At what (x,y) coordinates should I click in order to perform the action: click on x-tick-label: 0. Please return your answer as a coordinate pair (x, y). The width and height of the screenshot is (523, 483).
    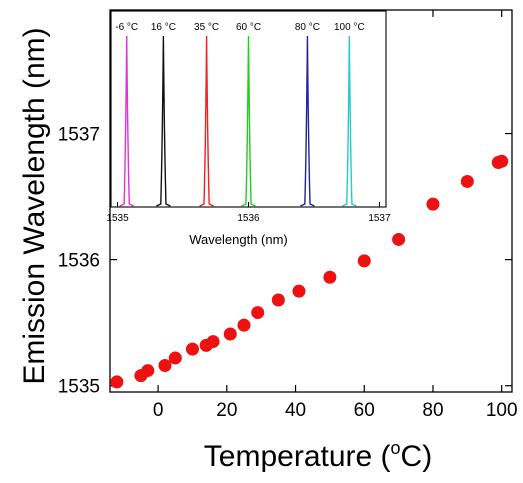
    Looking at the image, I should click on (158, 410).